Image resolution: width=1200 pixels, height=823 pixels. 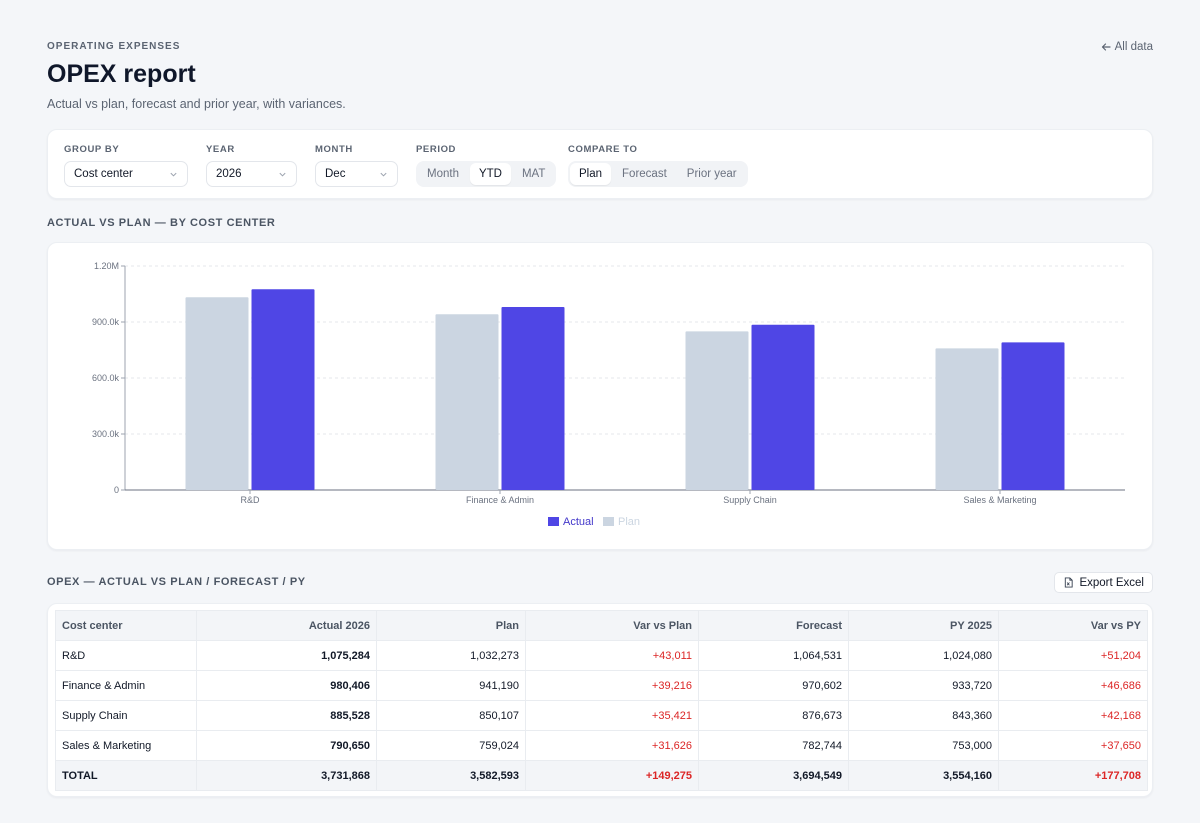 What do you see at coordinates (116, 490) in the screenshot?
I see `y-tick-label: 0` at bounding box center [116, 490].